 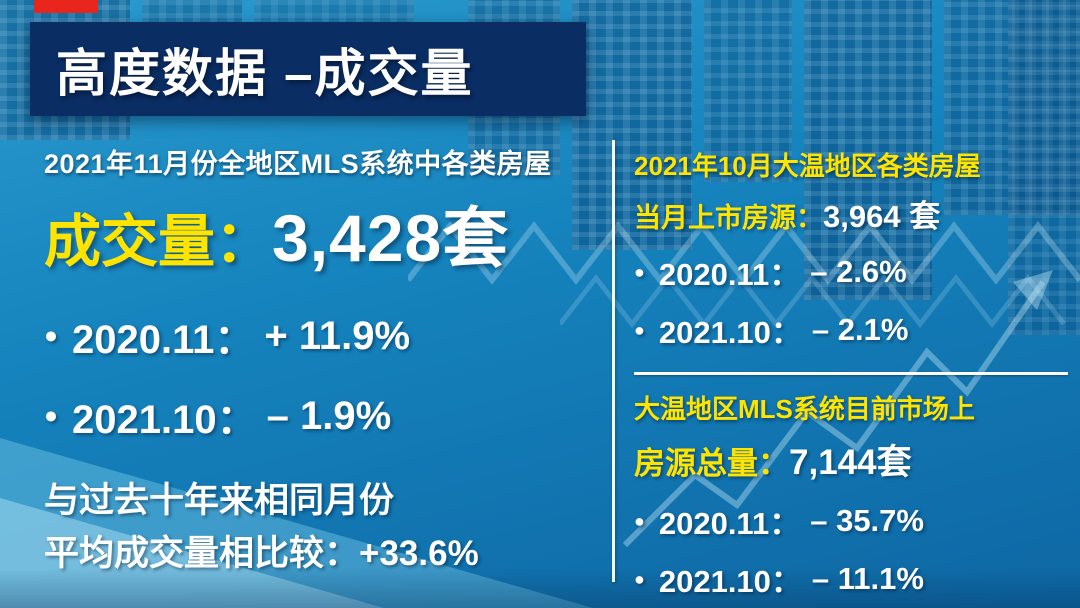 What do you see at coordinates (265, 73) in the screenshot?
I see `page-title: 高度数据 –成交量` at bounding box center [265, 73].